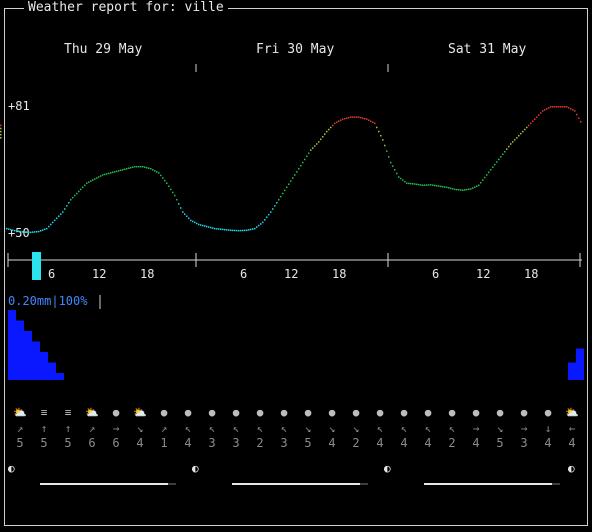 This screenshot has width=592, height=532. Describe the element at coordinates (44, 412) in the screenshot. I see `fog-icon: ≡` at that location.